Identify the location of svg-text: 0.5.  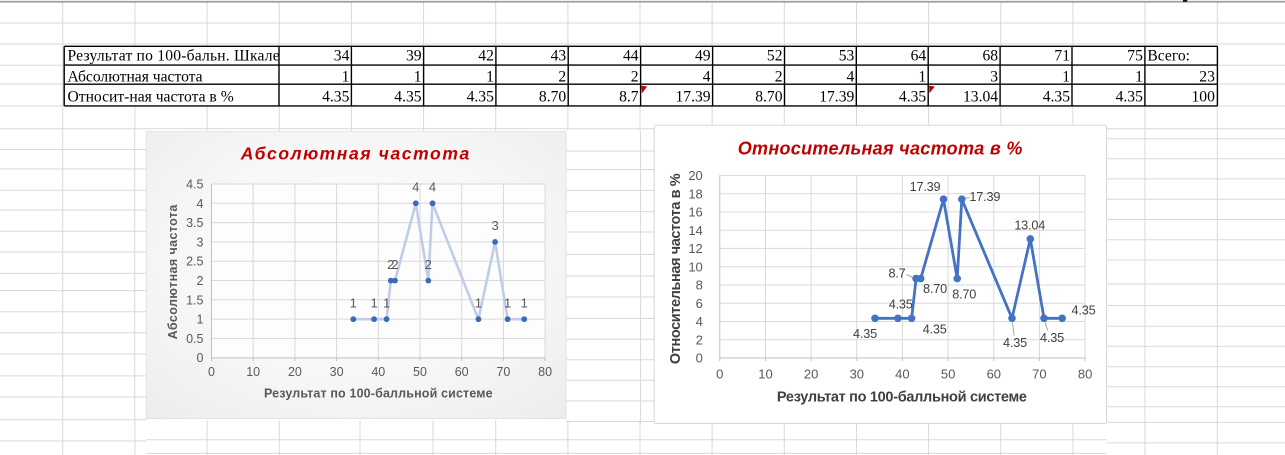
(194, 339).